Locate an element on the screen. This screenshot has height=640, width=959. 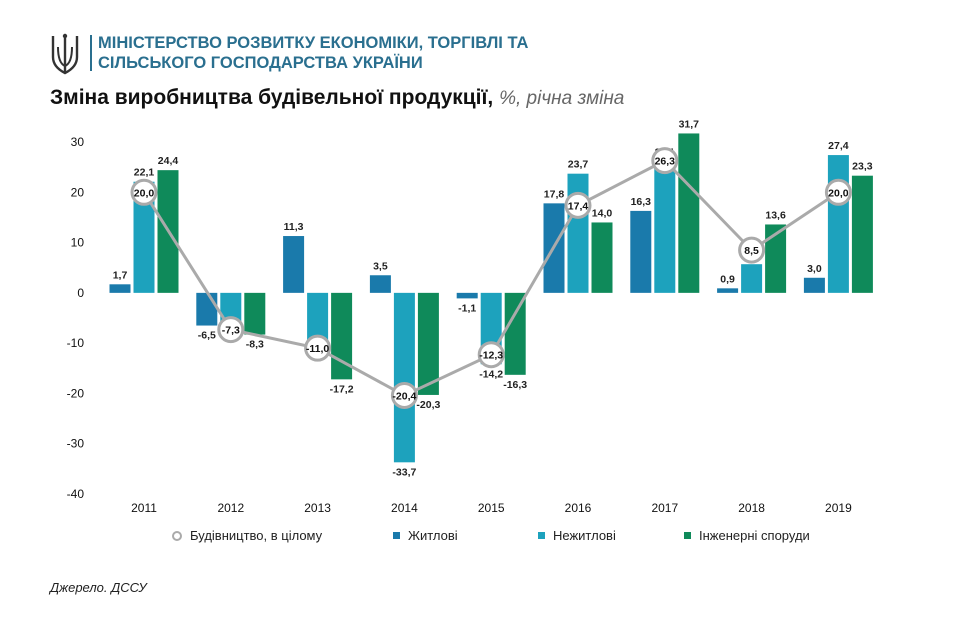
legend-swatch-residential is located at coordinates (396, 535).